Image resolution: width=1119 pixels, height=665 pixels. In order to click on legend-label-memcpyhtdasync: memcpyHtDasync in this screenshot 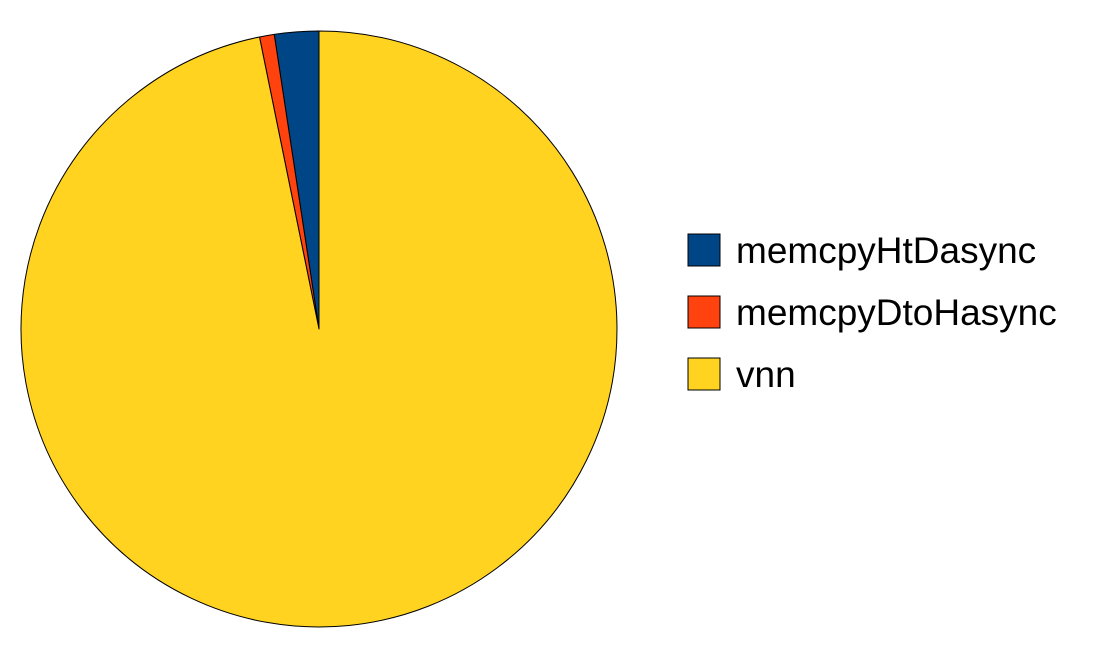, I will do `click(886, 250)`.